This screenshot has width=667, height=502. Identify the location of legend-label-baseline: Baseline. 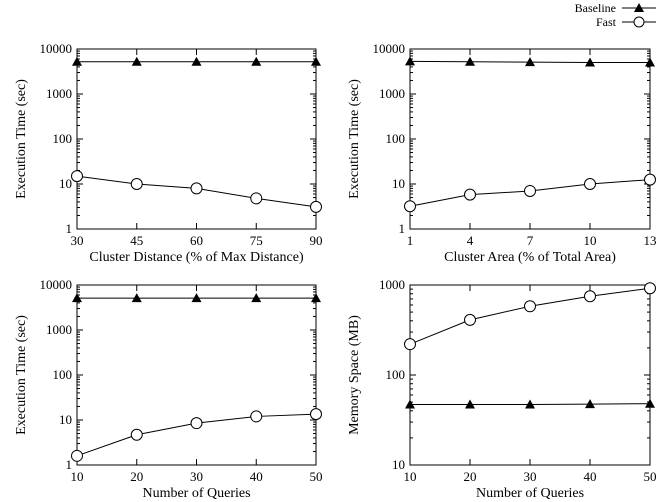
(595, 8).